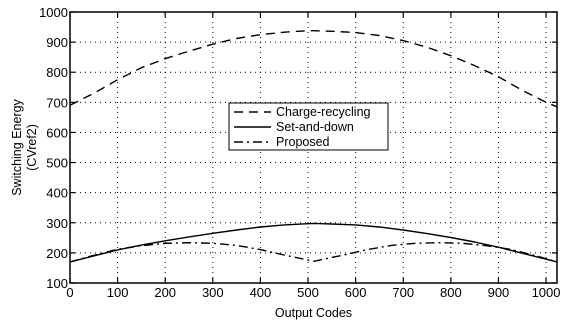  I want to click on y-tick-label: 500, so click(57, 163).